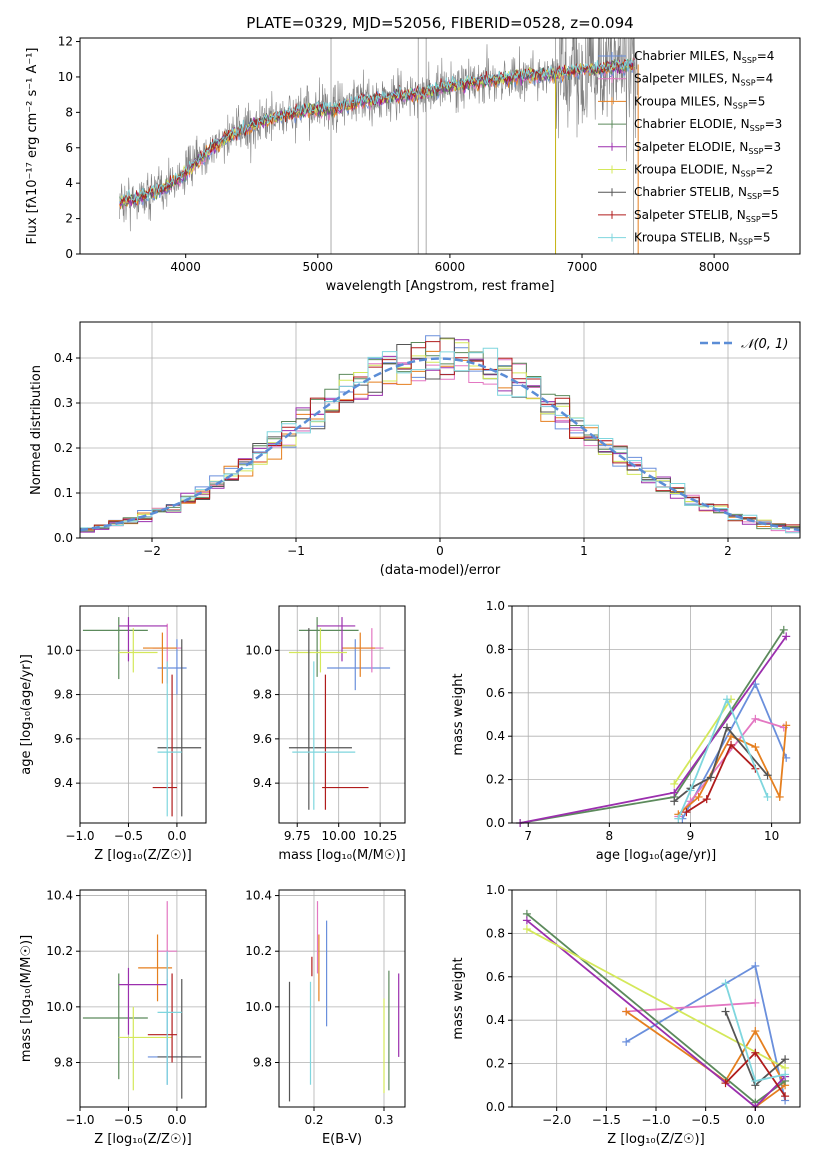 This screenshot has height=1170, width=819. I want to click on x-tick-label: −2.0, so click(556, 1120).